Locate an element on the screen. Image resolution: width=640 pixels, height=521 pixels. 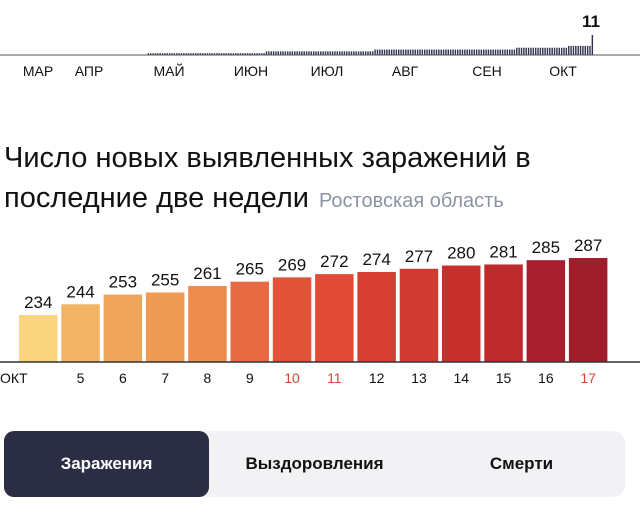
x-tick-label: 13 is located at coordinates (419, 378).